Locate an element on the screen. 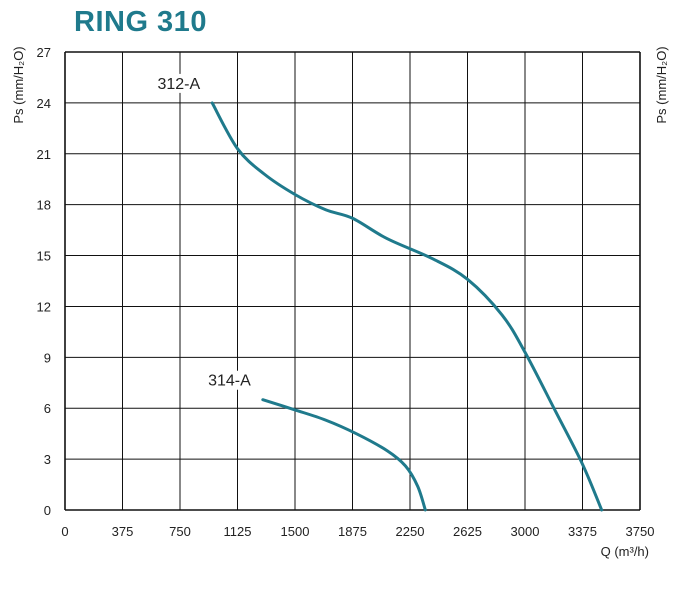  x-tick-label: 3000 is located at coordinates (525, 531).